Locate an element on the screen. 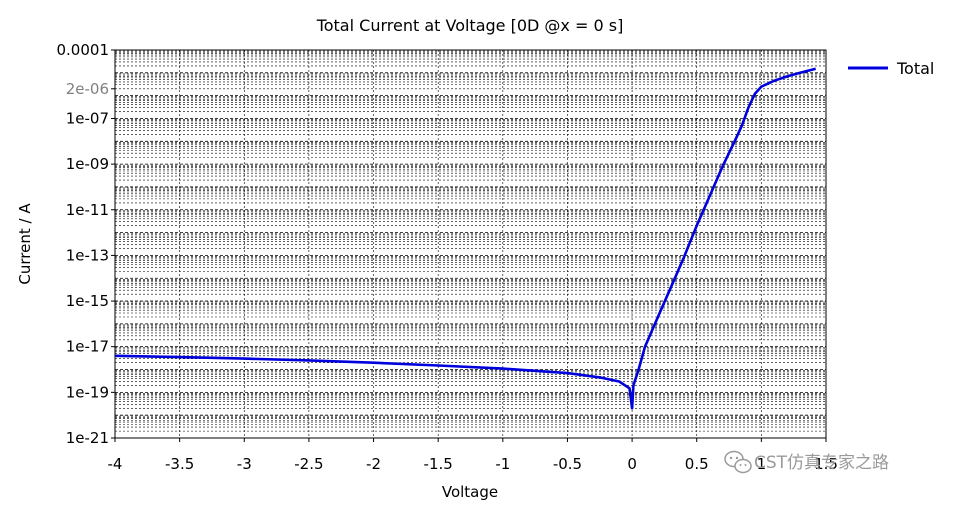 This screenshot has height=505, width=975. watermark: CST仿真专家之路 is located at coordinates (806, 462).